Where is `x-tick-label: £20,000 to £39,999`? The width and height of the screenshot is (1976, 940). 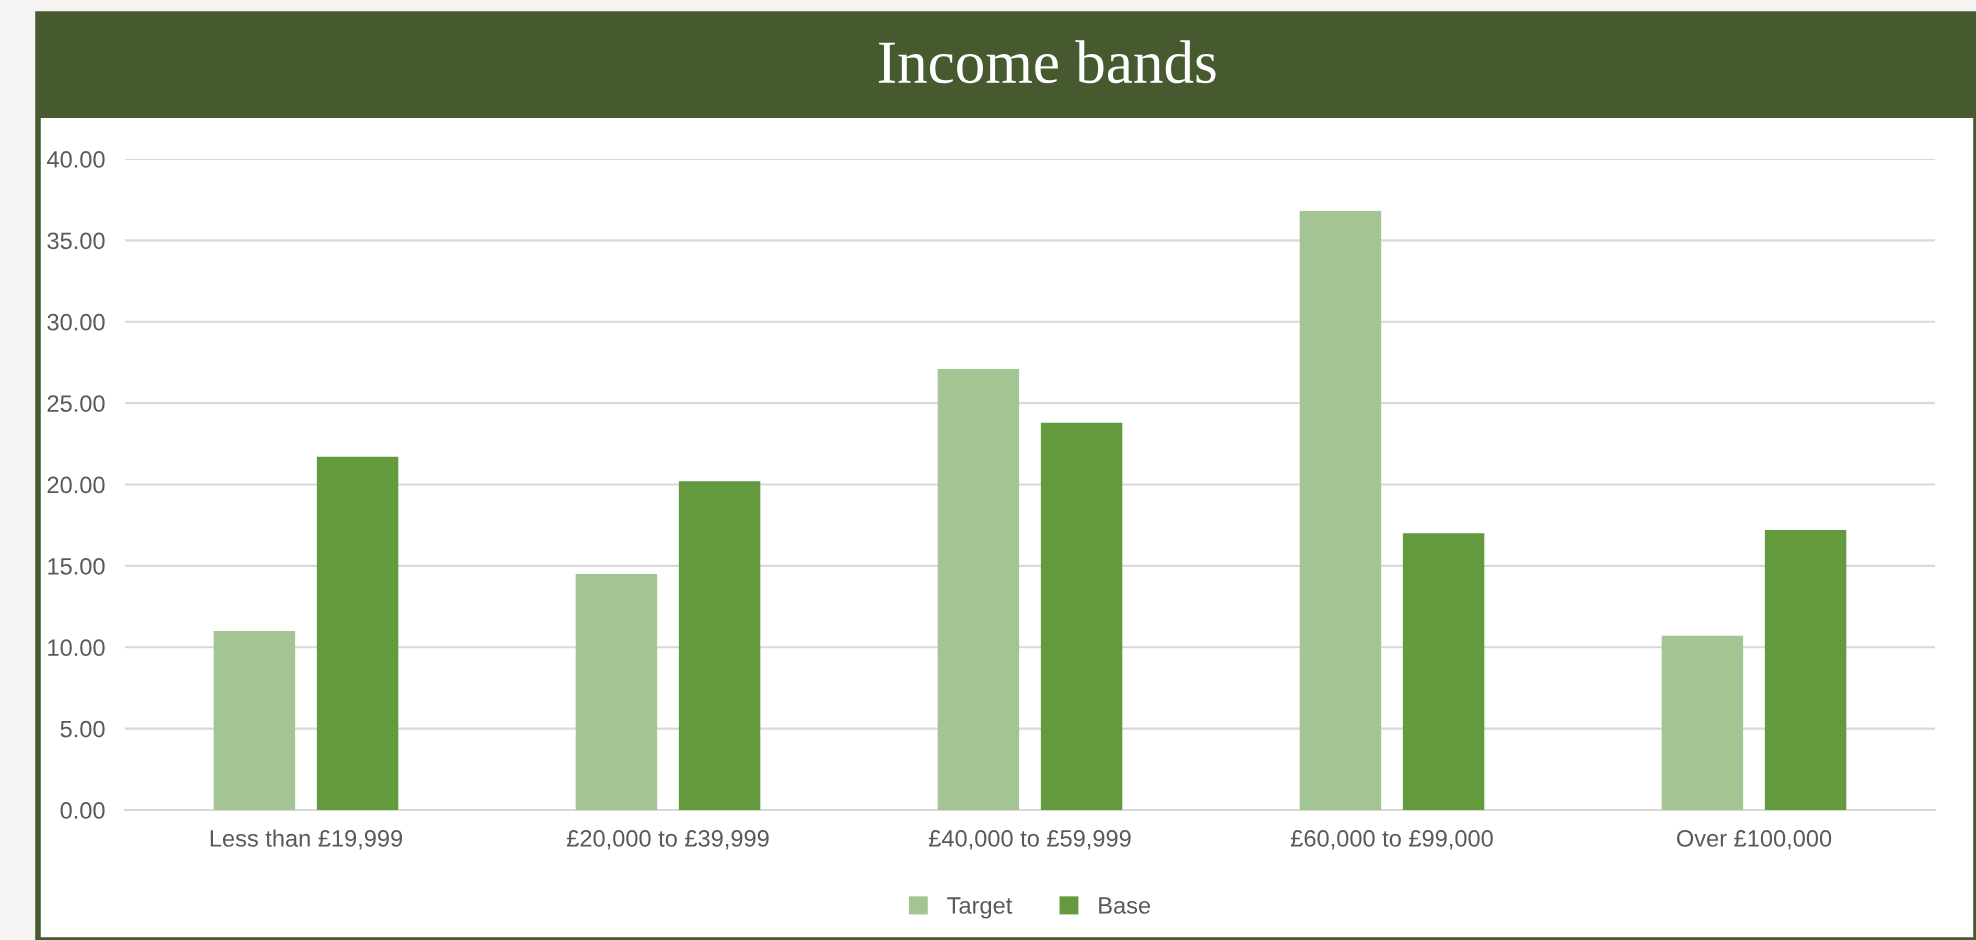 x-tick-label: £20,000 to £39,999 is located at coordinates (667, 840).